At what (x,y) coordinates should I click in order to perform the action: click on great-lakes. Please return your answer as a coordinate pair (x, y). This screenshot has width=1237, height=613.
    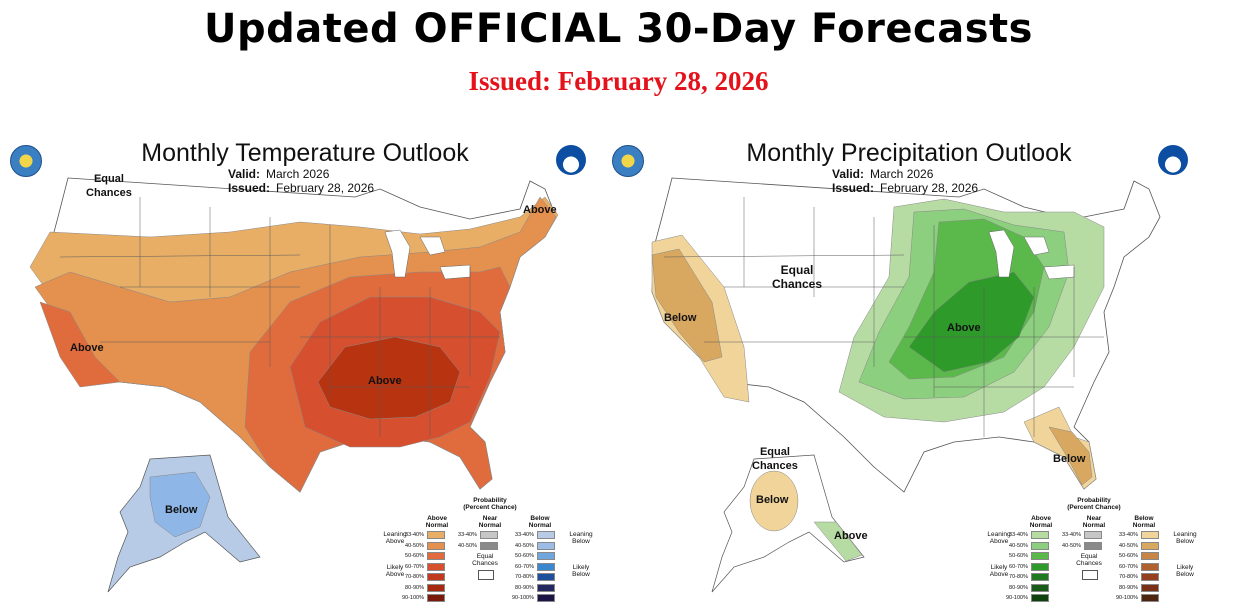
    Looking at the image, I should click on (427, 254).